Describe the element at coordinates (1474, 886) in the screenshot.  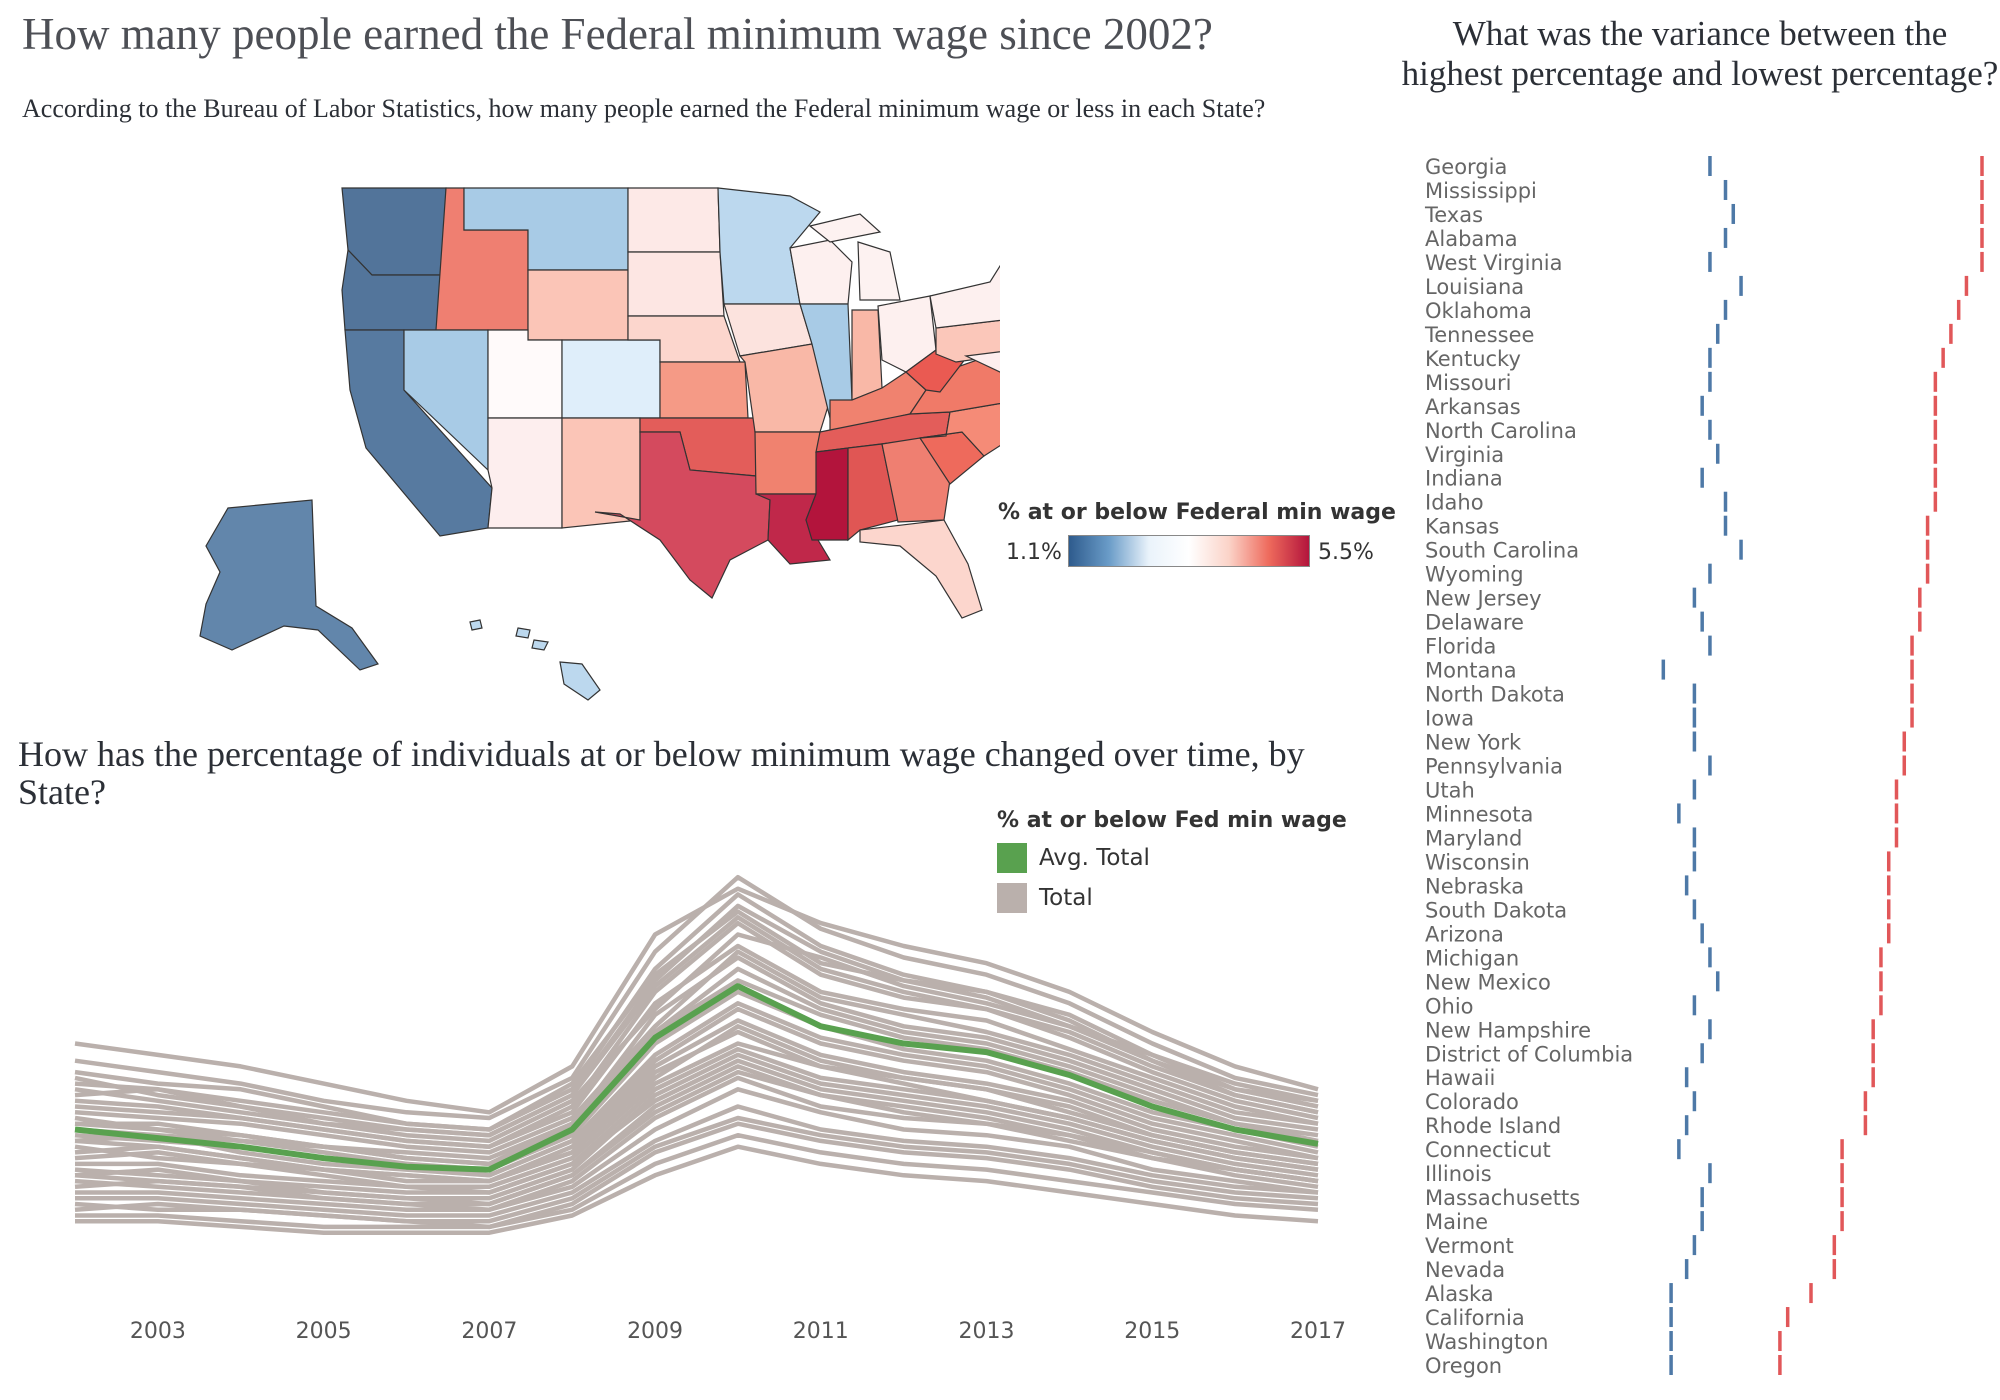
I see `range-state-label: Nebraska` at that location.